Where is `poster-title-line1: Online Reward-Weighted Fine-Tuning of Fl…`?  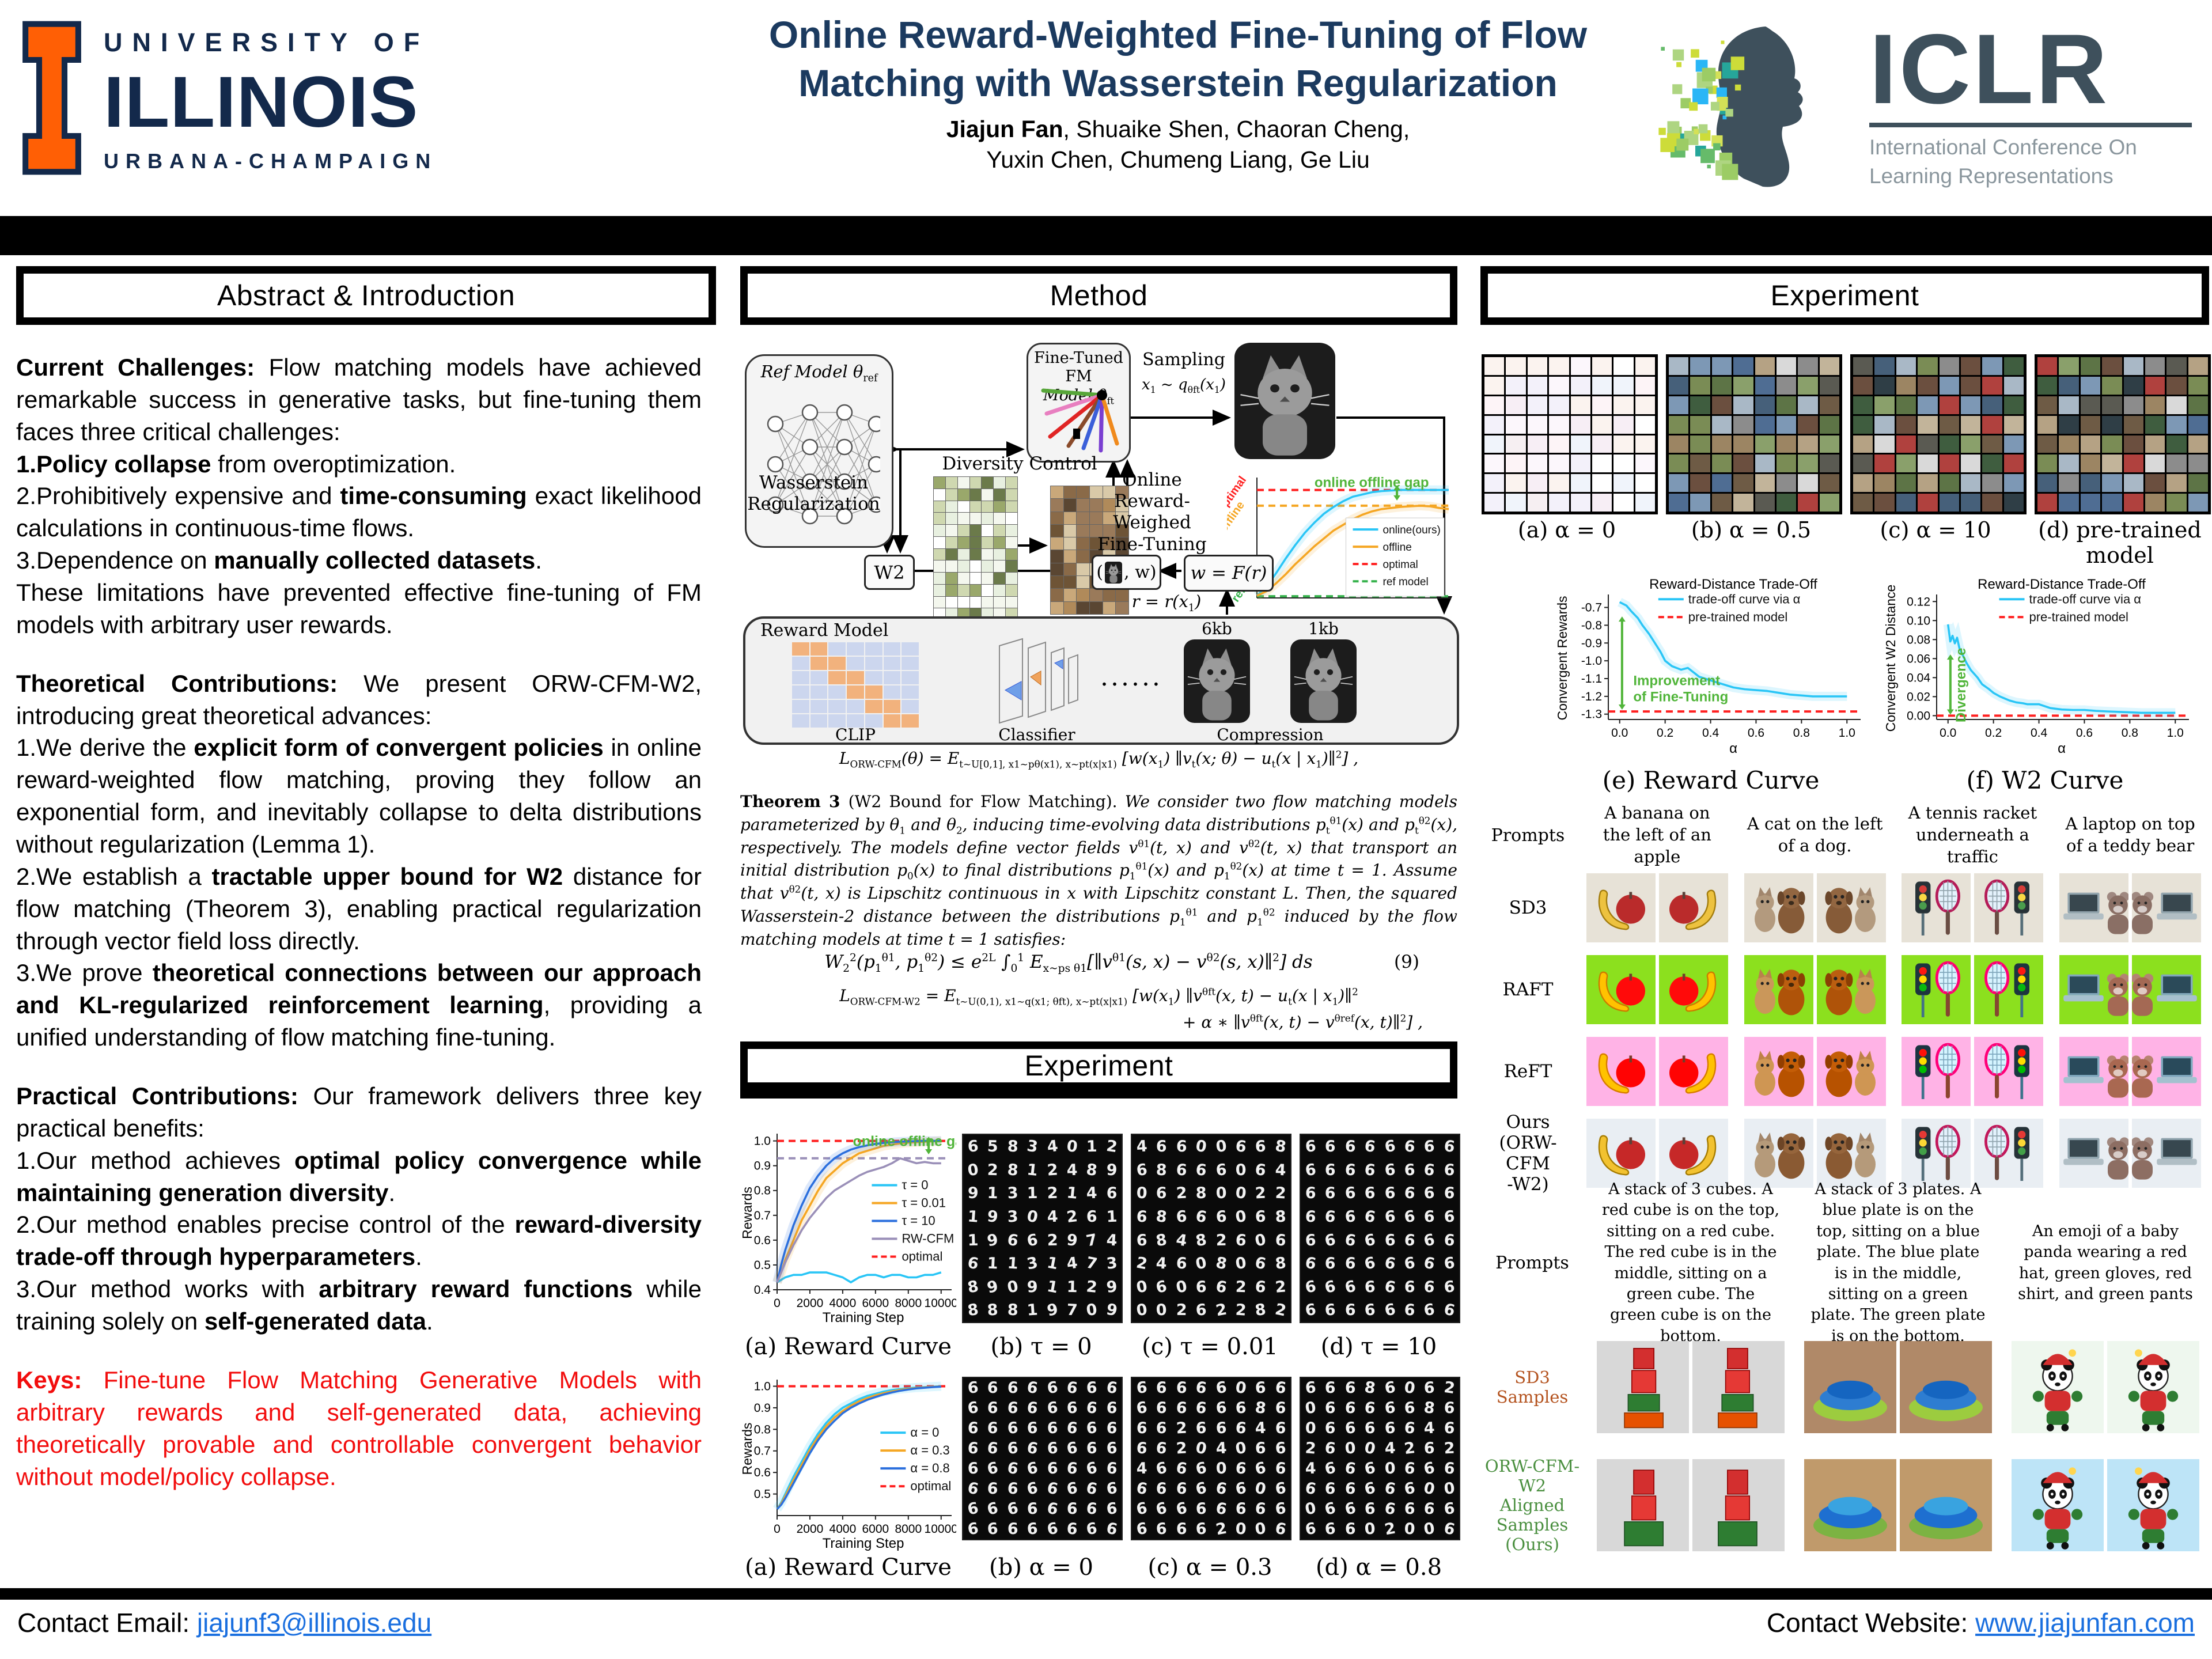
poster-title-line1: Online Reward-Weighted Fine-Tuning of Fl… is located at coordinates (1178, 34).